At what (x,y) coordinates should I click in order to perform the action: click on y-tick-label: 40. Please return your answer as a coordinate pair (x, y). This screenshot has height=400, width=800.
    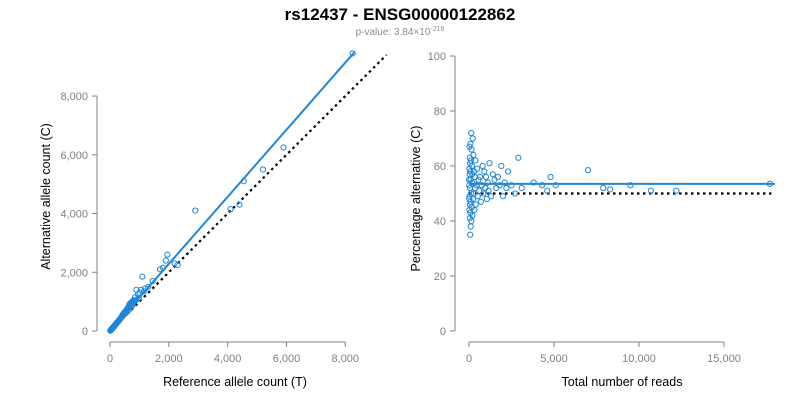
    Looking at the image, I should click on (440, 222).